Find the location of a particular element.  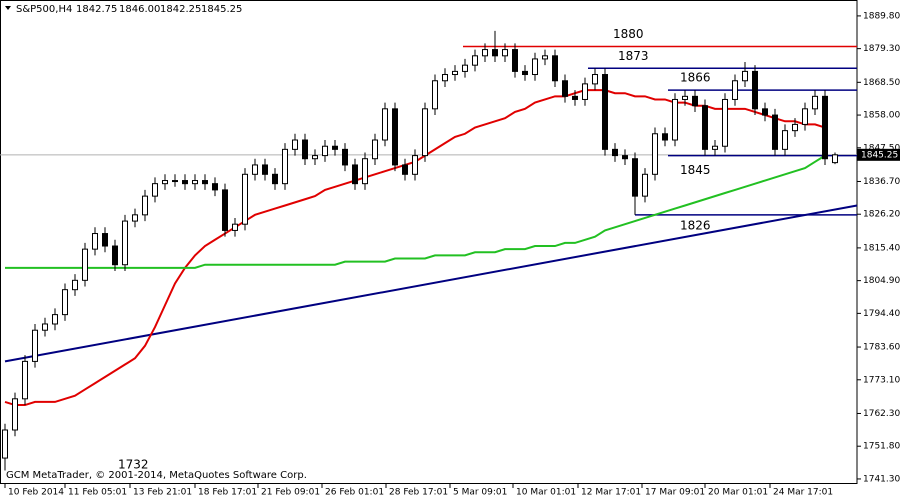

x-tick-label: 11 Feb 05:01 is located at coordinates (97, 493).